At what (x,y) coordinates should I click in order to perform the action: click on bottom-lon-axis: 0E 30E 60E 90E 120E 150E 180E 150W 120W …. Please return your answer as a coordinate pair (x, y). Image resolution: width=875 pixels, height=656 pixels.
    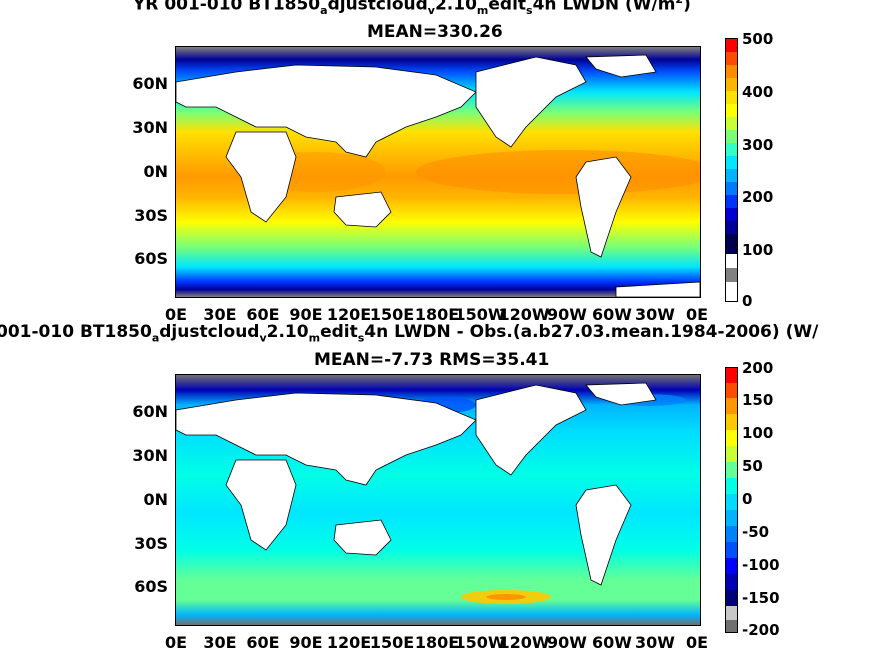
    Looking at the image, I should click on (437, 643).